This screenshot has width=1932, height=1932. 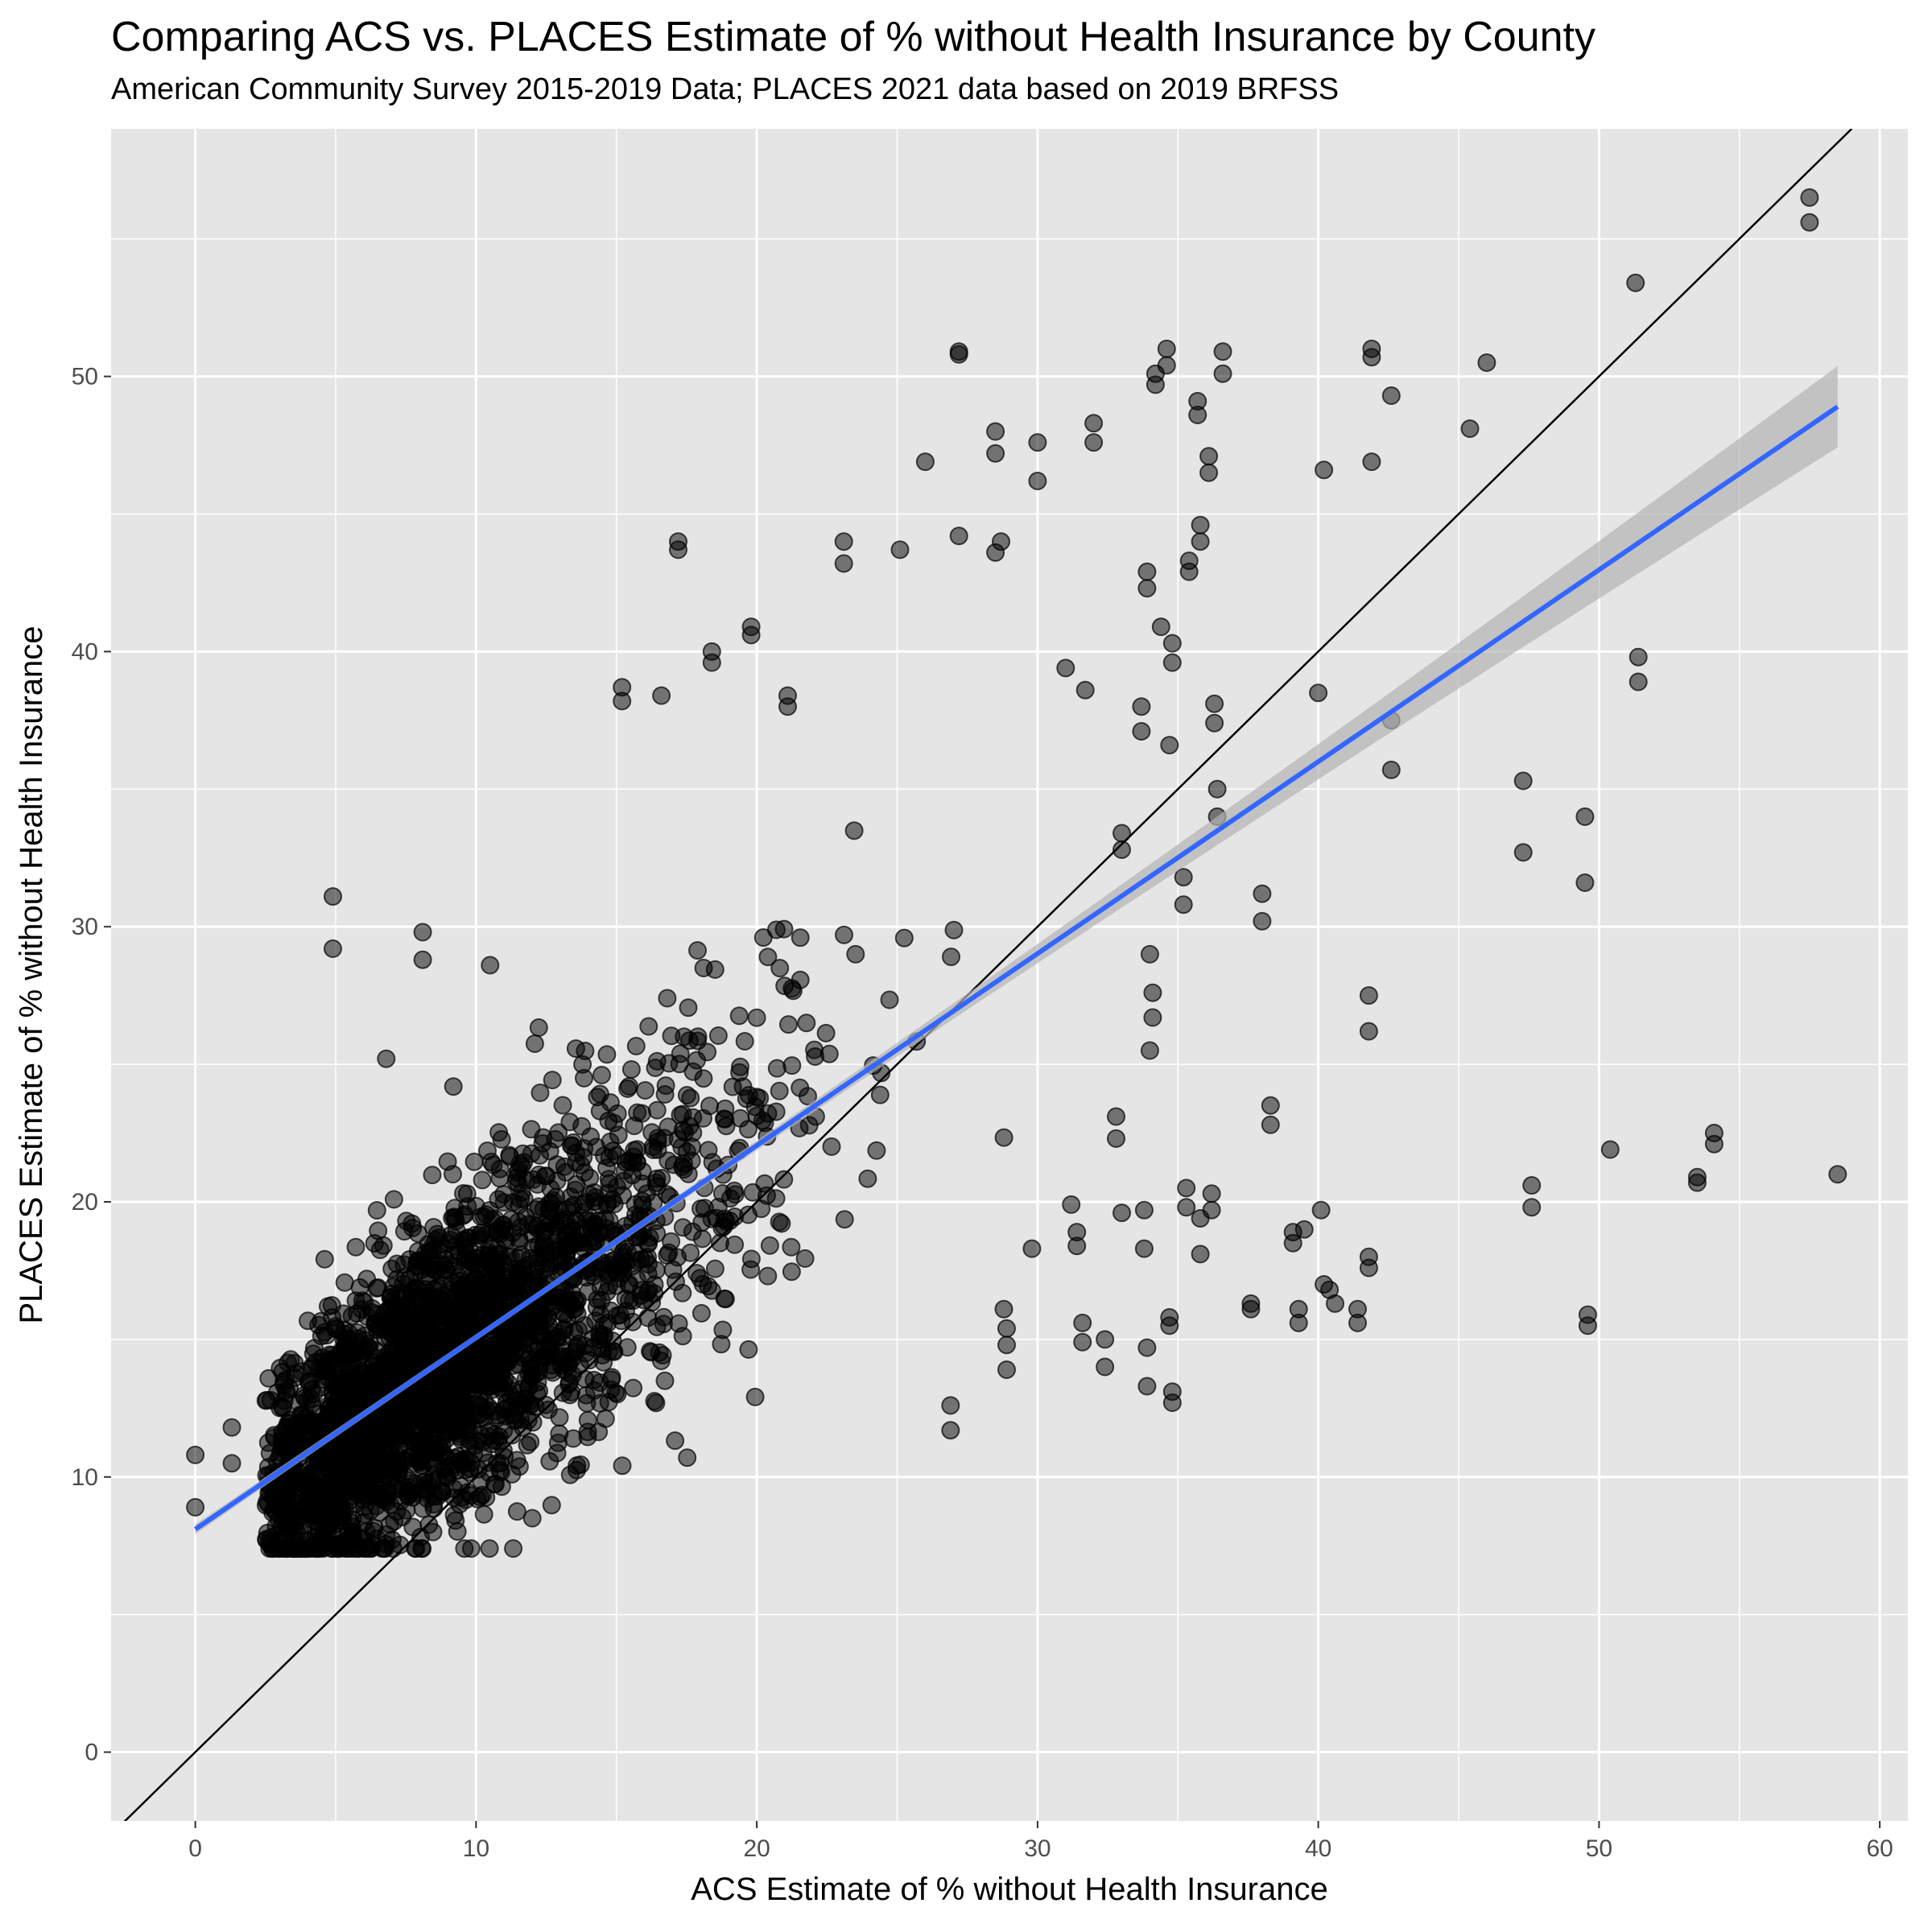 What do you see at coordinates (91, 1065) in the screenshot?
I see `y-axis: 0 10 20 30 40 50` at bounding box center [91, 1065].